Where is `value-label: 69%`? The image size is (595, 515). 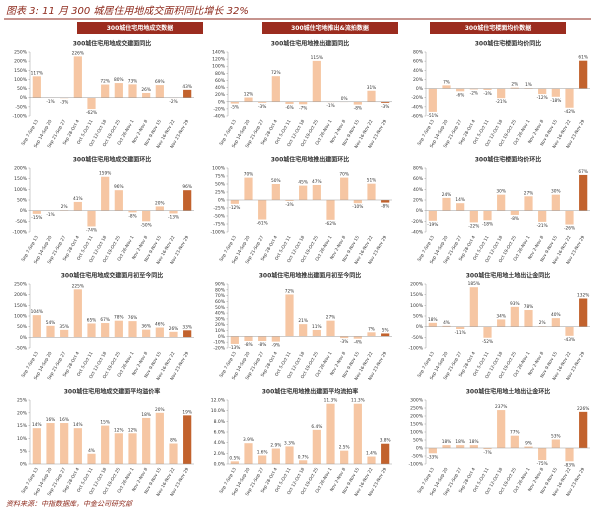
value-label: 69% is located at coordinates (160, 82).